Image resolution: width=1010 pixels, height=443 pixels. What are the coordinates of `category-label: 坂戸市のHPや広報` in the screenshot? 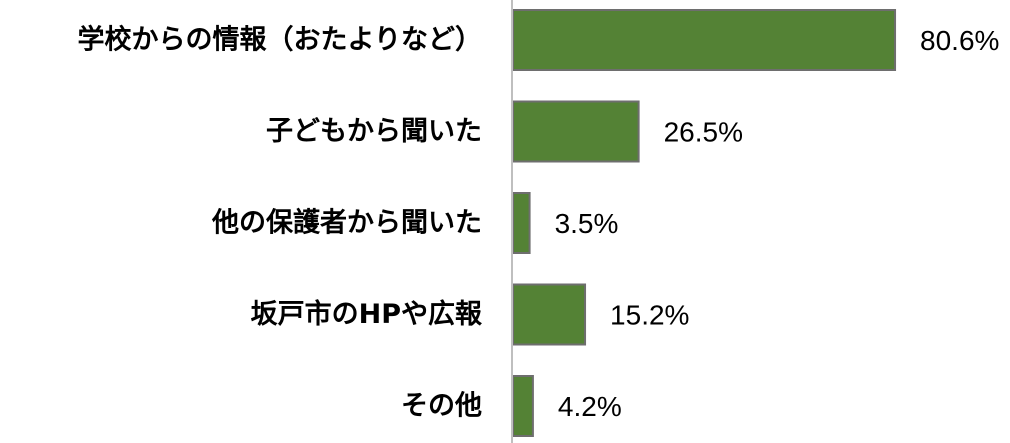 It's located at (367, 314).